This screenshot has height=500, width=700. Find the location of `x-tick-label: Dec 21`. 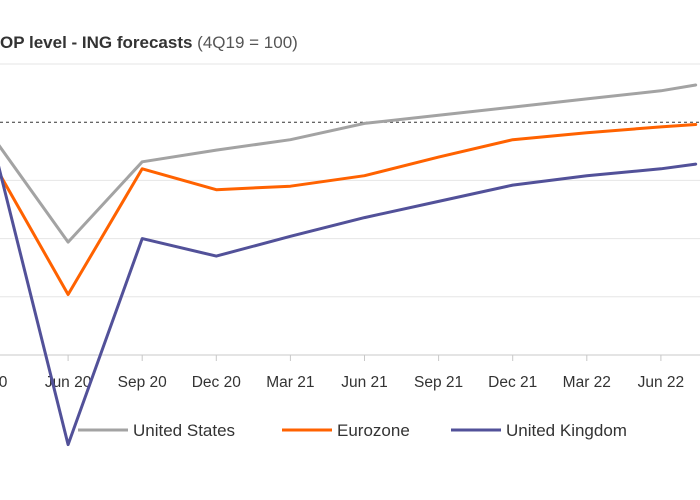

x-tick-label: Dec 21 is located at coordinates (512, 382).